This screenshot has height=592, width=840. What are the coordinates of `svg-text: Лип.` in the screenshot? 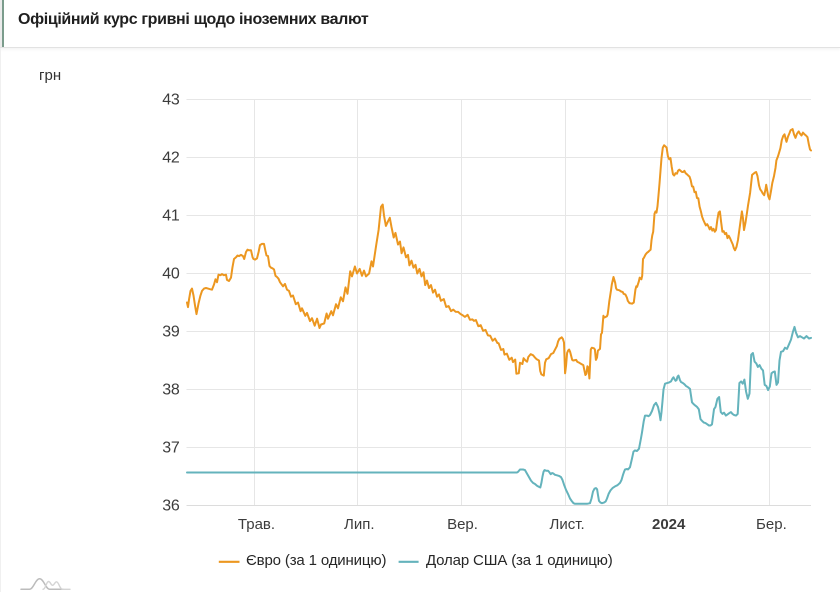 It's located at (359, 524).